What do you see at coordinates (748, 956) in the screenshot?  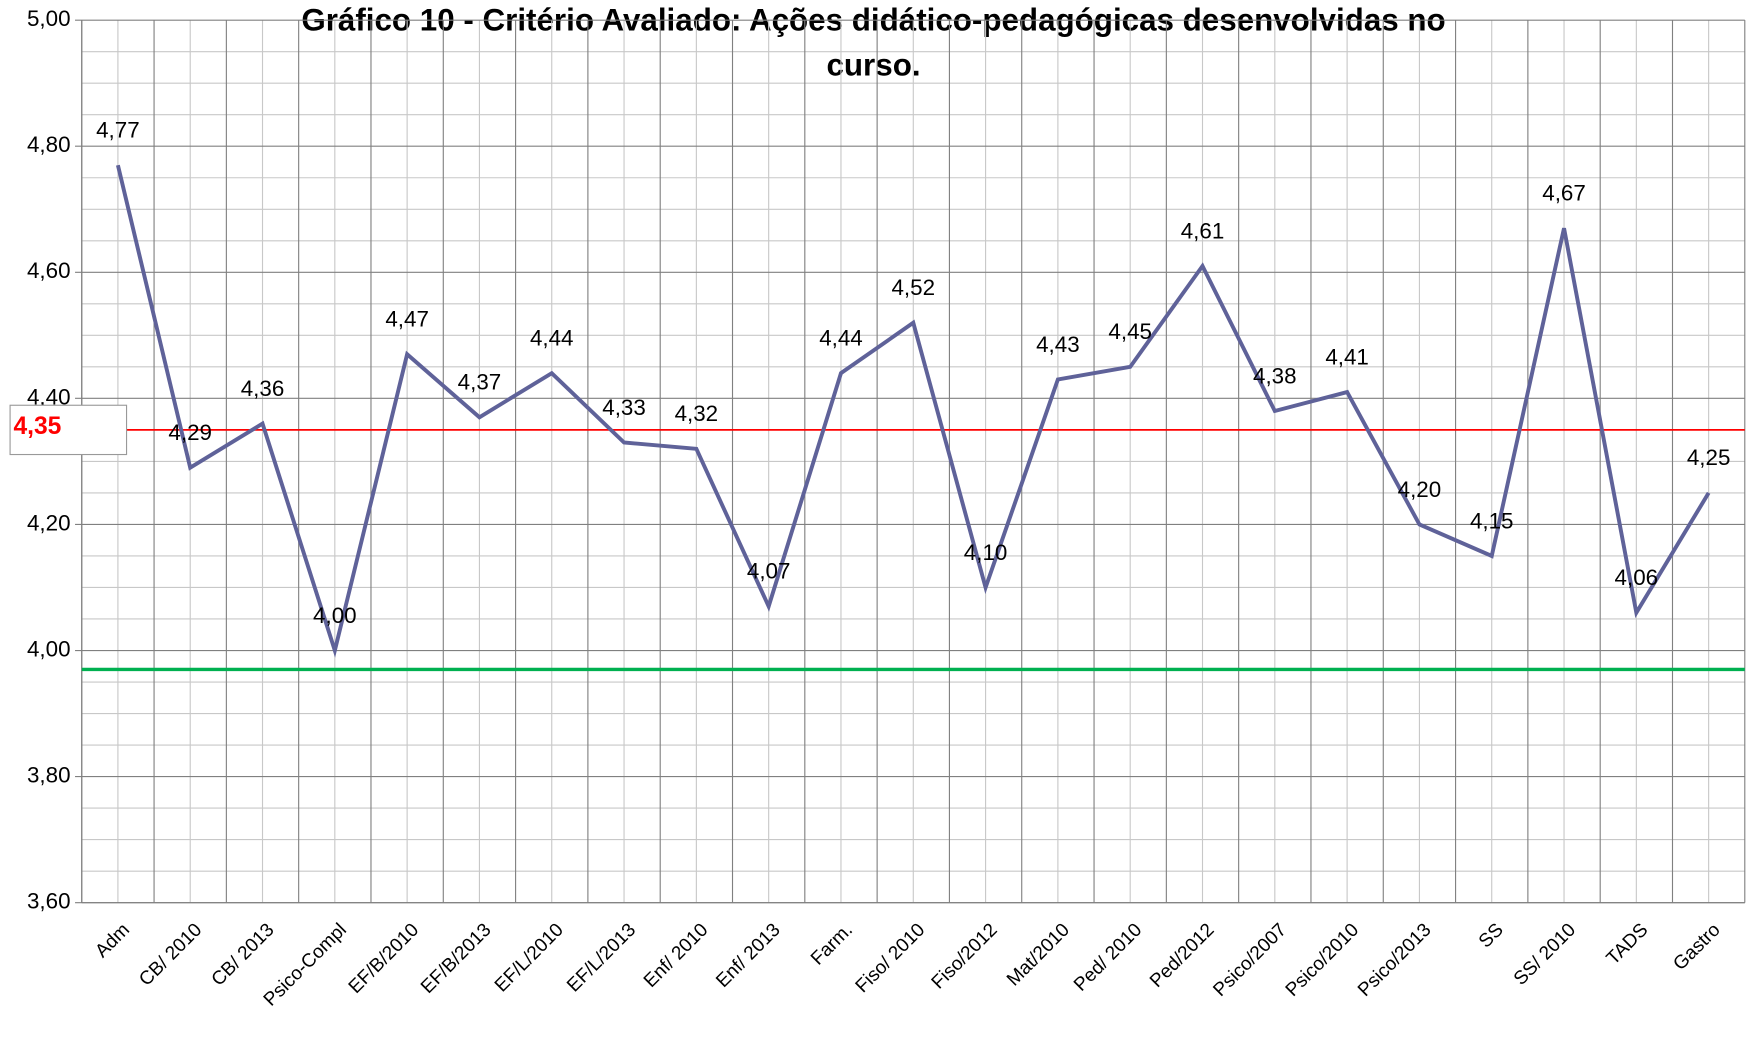 I see `x-tick-label: Enf/ 2013` at bounding box center [748, 956].